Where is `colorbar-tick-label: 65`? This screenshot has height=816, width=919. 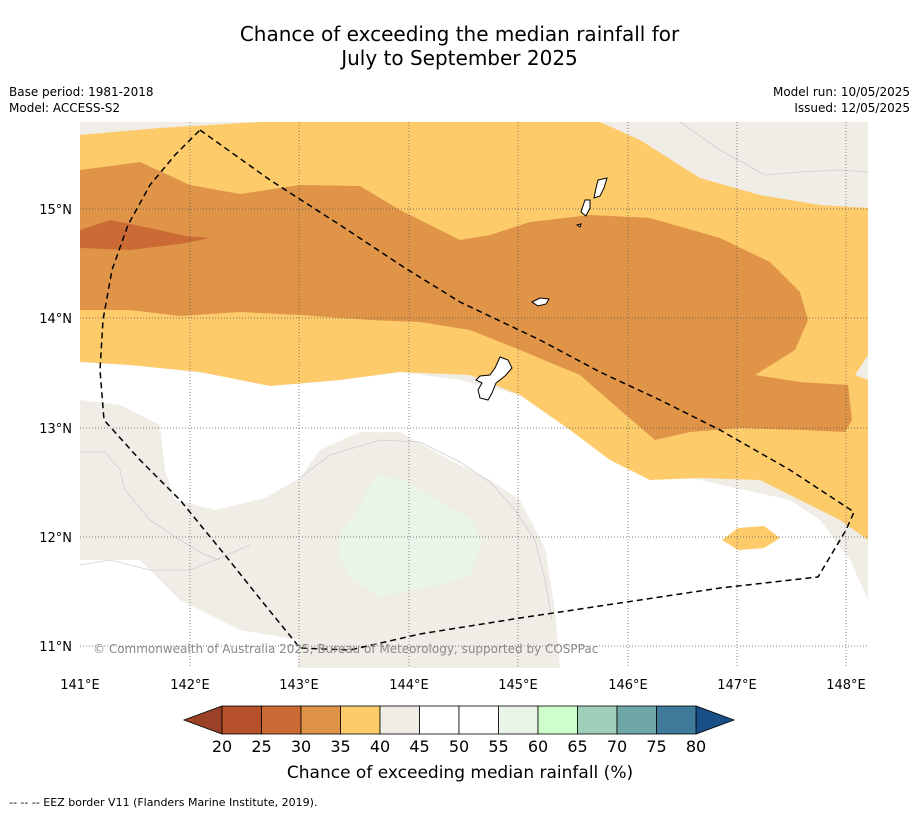
colorbar-tick-label: 65 is located at coordinates (577, 746).